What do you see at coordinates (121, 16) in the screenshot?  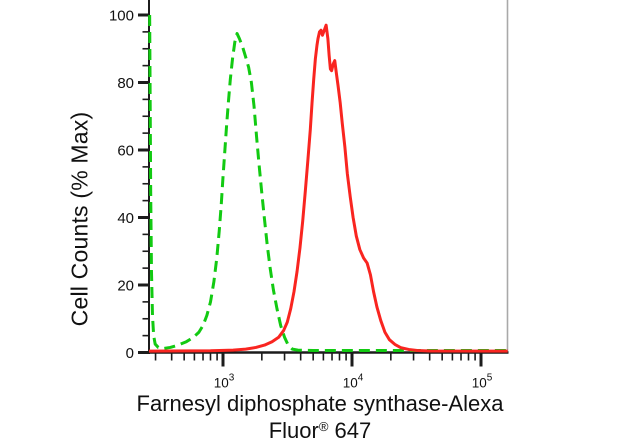 I see `y-tick-label: 100` at bounding box center [121, 16].